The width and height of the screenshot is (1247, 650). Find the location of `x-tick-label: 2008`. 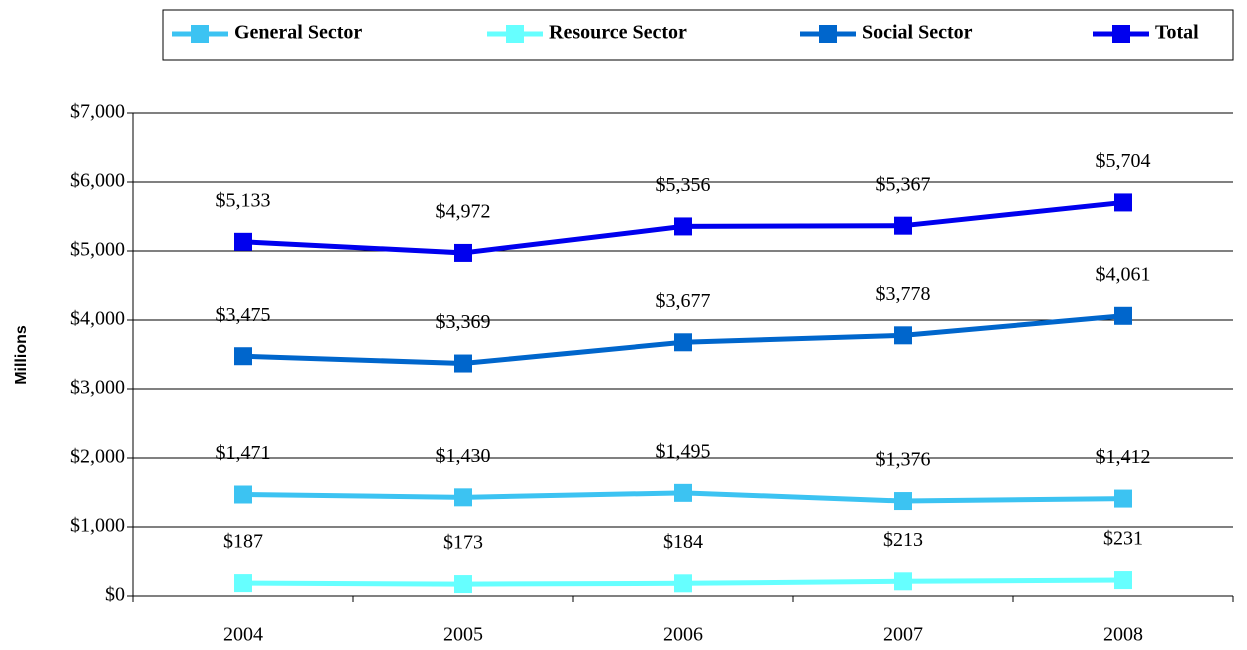

x-tick-label: 2008 is located at coordinates (1123, 635).